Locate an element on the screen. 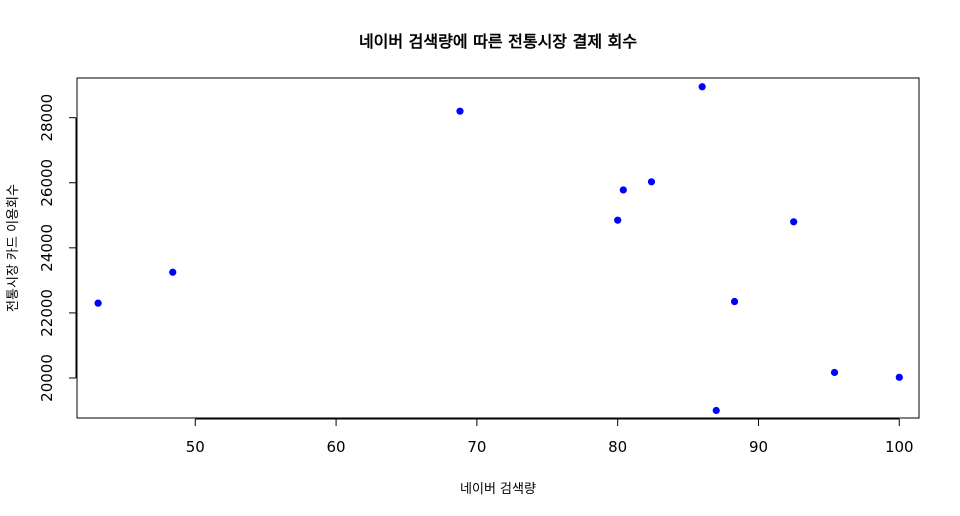  x-tick-label: 100 is located at coordinates (899, 447).